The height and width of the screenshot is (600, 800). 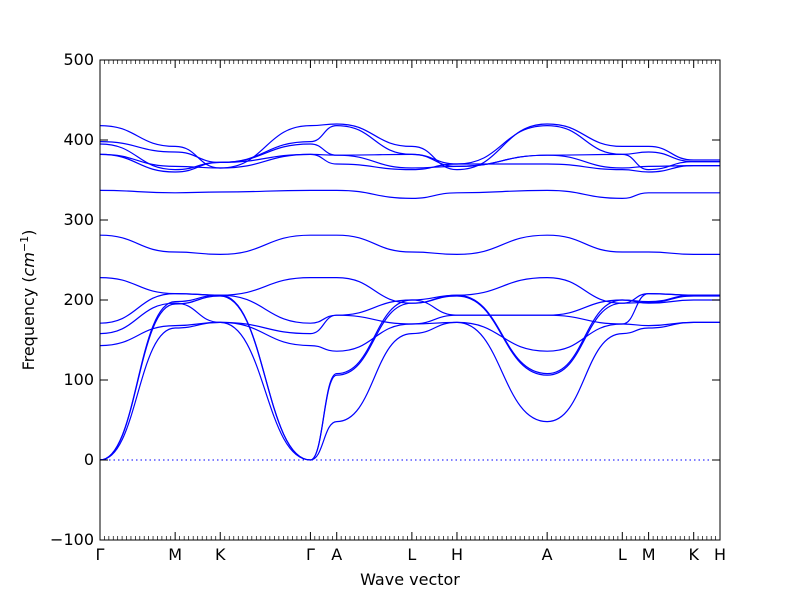 I want to click on y-tick-label: 100, so click(x=78, y=379).